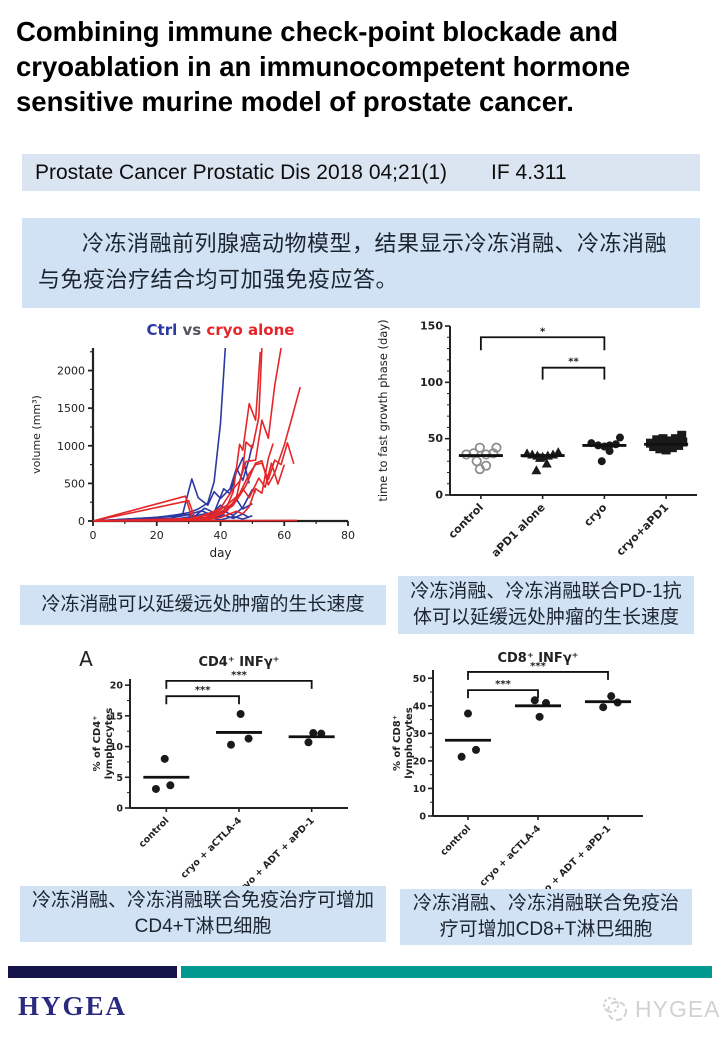 This screenshot has height=1040, width=720. What do you see at coordinates (615, 1009) in the screenshot?
I see `hygea-emblem-icon` at bounding box center [615, 1009].